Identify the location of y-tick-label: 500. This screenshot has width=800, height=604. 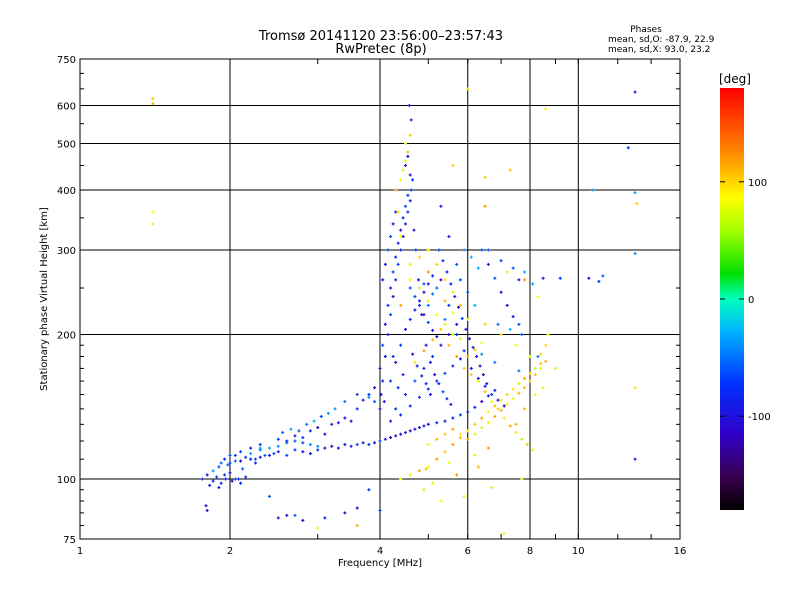
(66, 145).